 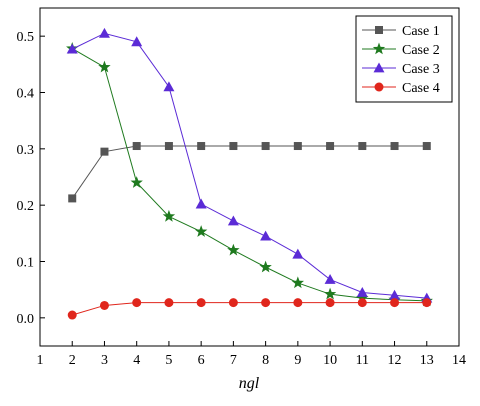 What do you see at coordinates (395, 360) in the screenshot?
I see `x-tick-label: 12` at bounding box center [395, 360].